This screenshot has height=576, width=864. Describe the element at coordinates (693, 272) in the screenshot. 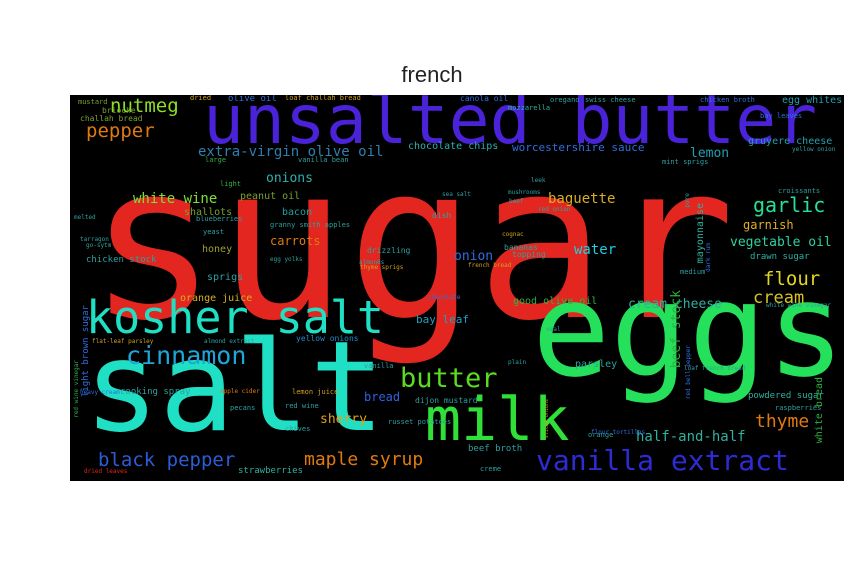

I see `word-medium: medium` at that location.